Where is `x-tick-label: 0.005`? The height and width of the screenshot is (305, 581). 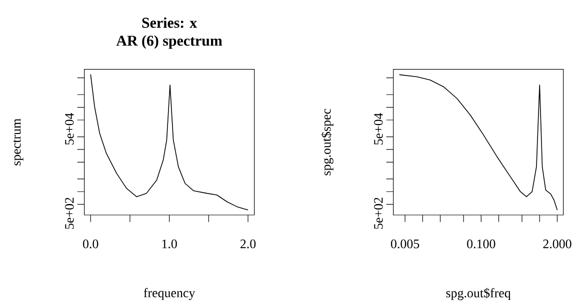 x-tick-label: 0.005 is located at coordinates (405, 244).